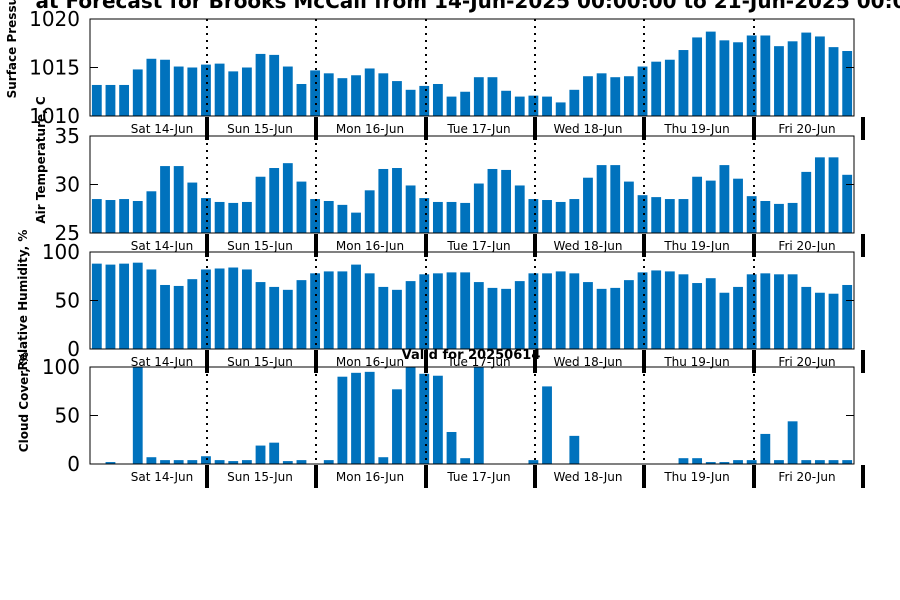 The width and height of the screenshot is (900, 600). Describe the element at coordinates (61, 252) in the screenshot. I see `y-tick-label: 100` at that location.